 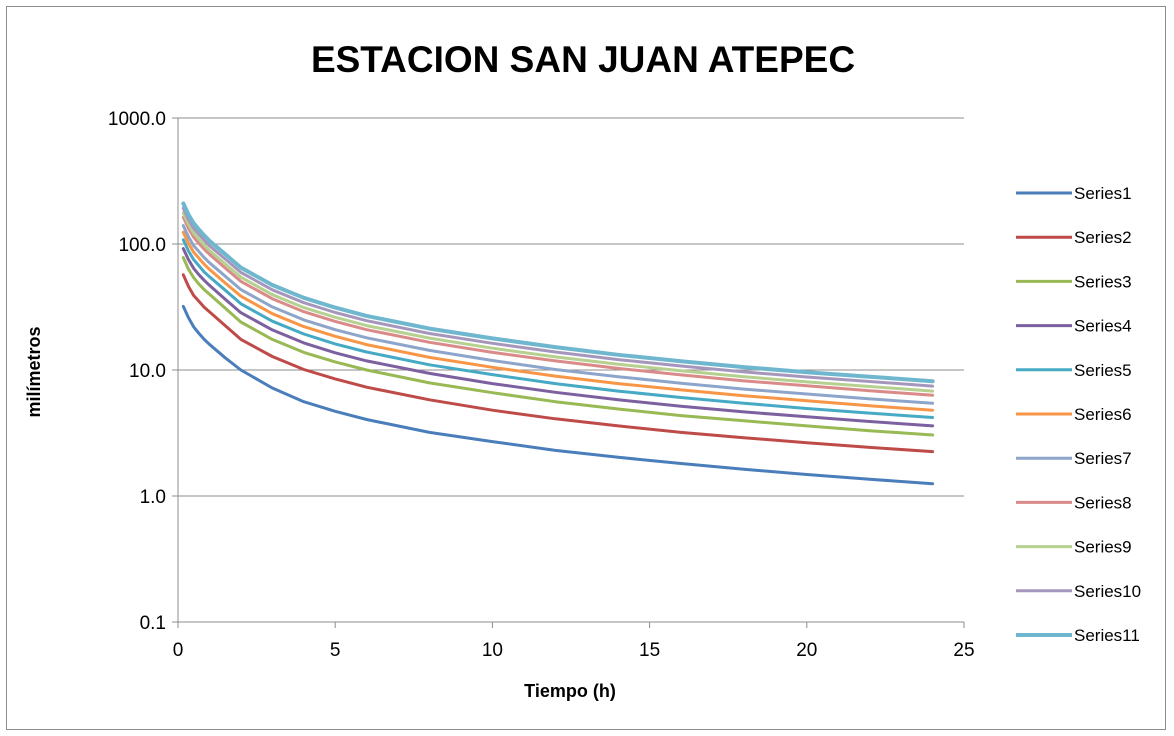 What do you see at coordinates (1103, 326) in the screenshot?
I see `legend-label: Series4` at bounding box center [1103, 326].